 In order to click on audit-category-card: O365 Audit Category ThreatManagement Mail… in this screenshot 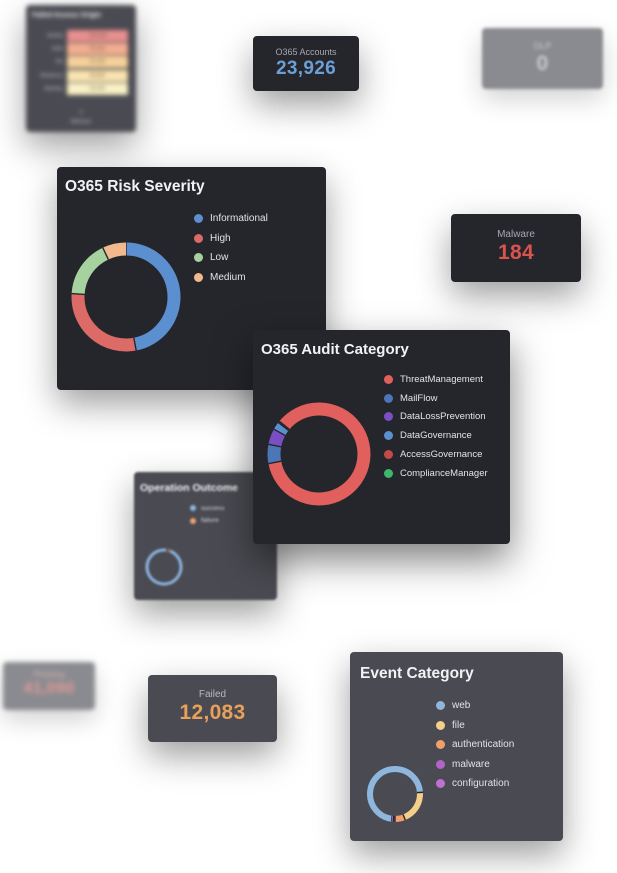, I will do `click(381, 437)`.